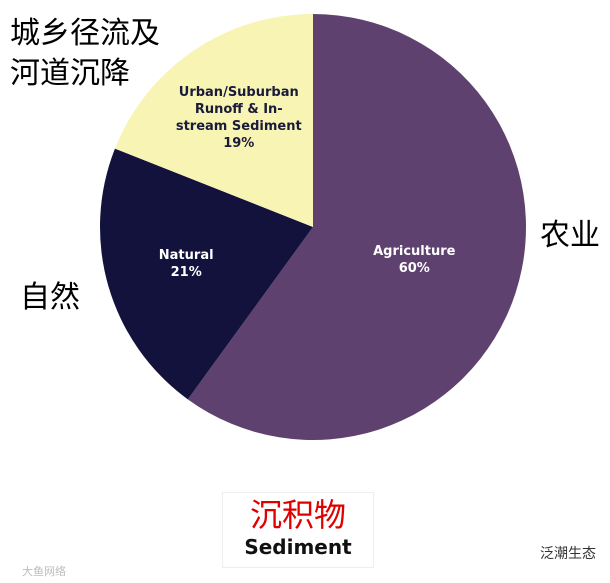  I want to click on pie-slice, so click(213, 120).